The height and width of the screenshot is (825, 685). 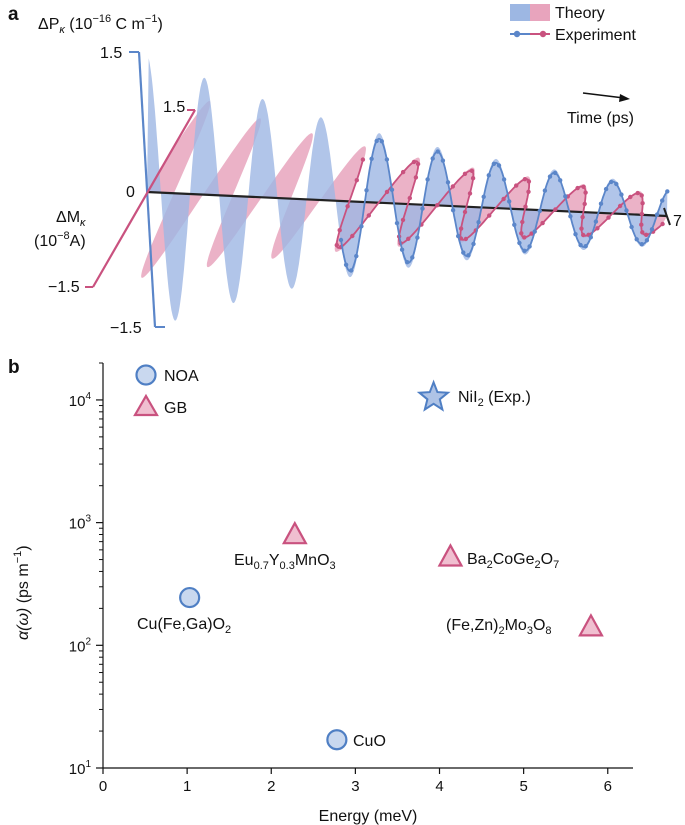 I want to click on label-cufegao2: Cu(Fe,Ga)O2, so click(x=184, y=626).